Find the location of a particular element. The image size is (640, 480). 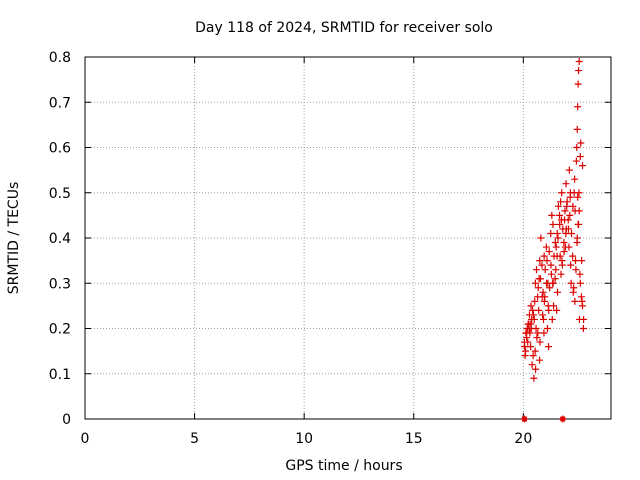

y-axis-label: SRMTID / TECUs is located at coordinates (14, 238).